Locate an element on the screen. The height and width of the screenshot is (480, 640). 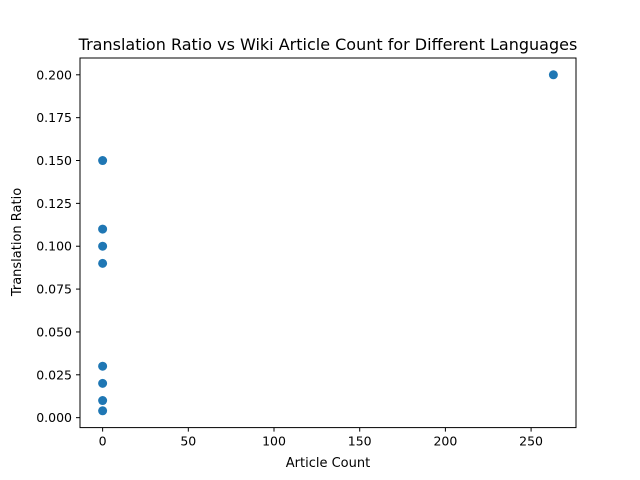
x-tick-label: 0 is located at coordinates (103, 441).